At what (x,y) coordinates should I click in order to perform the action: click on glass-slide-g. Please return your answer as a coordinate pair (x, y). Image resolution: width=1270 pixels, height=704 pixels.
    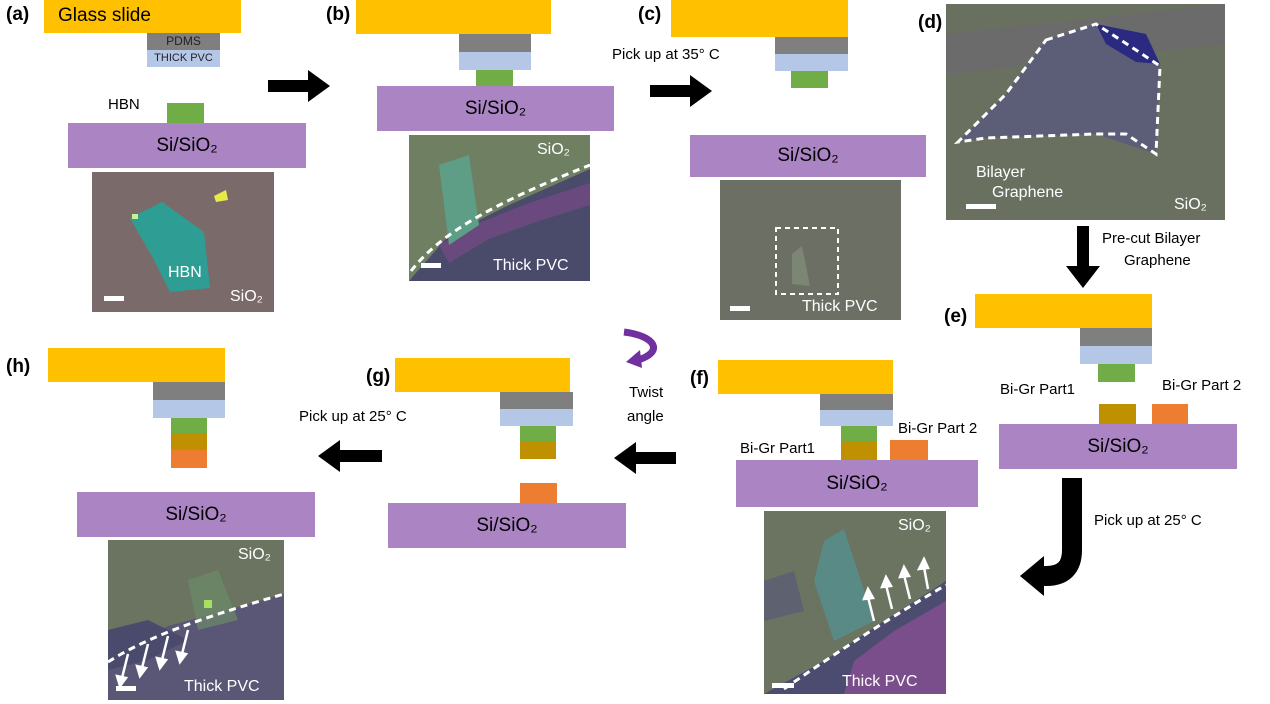
    Looking at the image, I should click on (482, 375).